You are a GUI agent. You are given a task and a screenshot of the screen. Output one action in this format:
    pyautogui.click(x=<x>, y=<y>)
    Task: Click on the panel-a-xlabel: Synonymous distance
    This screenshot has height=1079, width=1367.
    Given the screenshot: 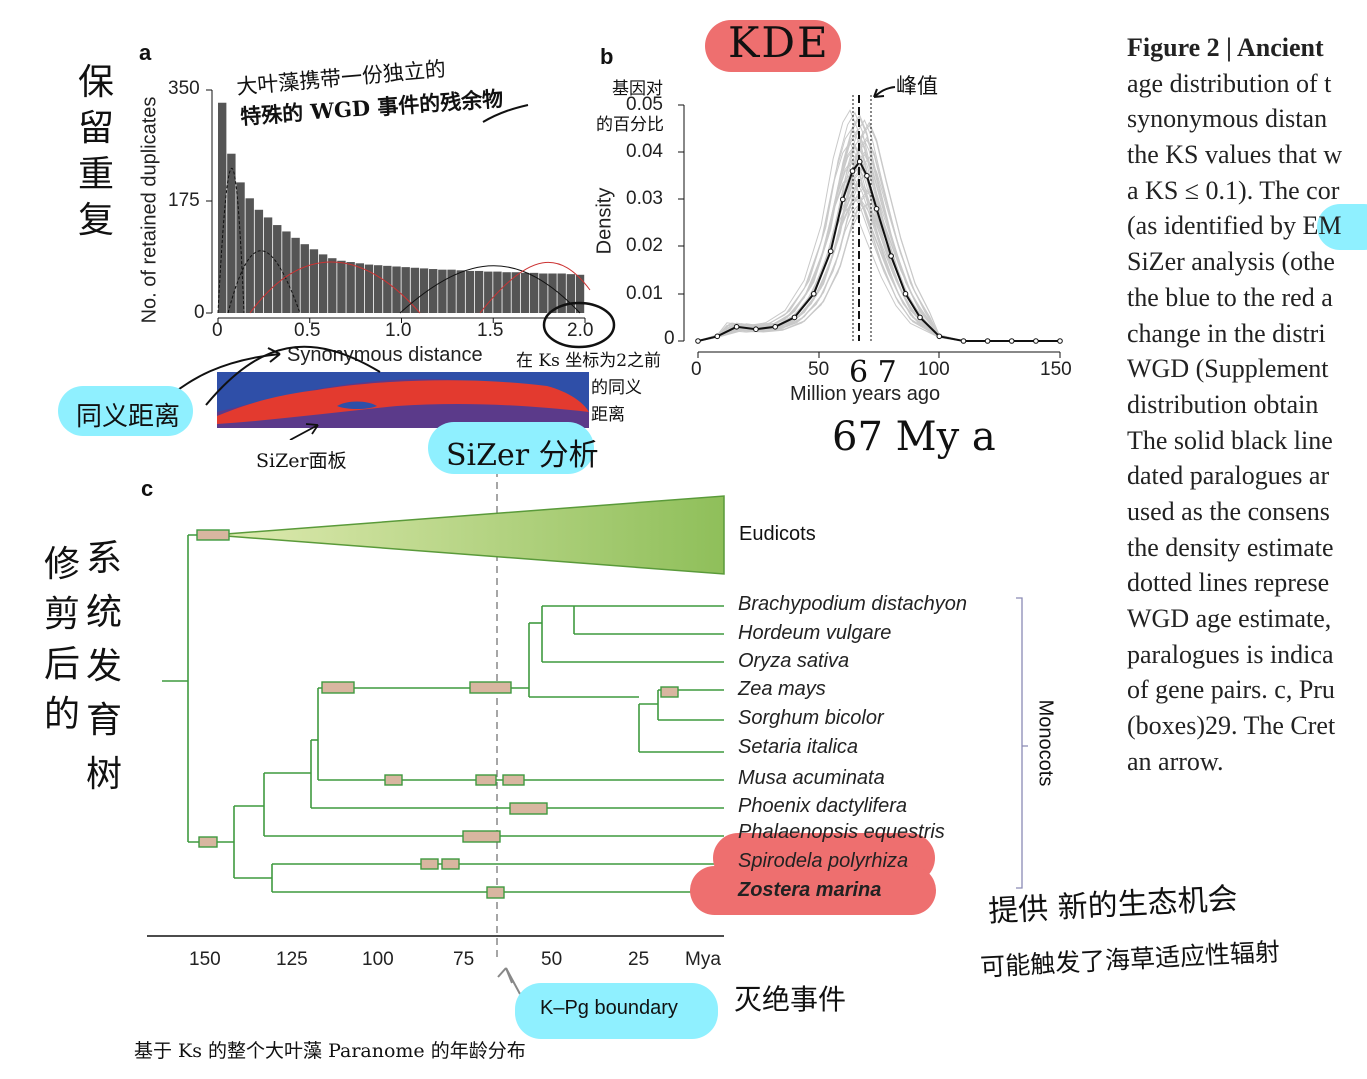 What is the action you would take?
    pyautogui.click(x=385, y=355)
    